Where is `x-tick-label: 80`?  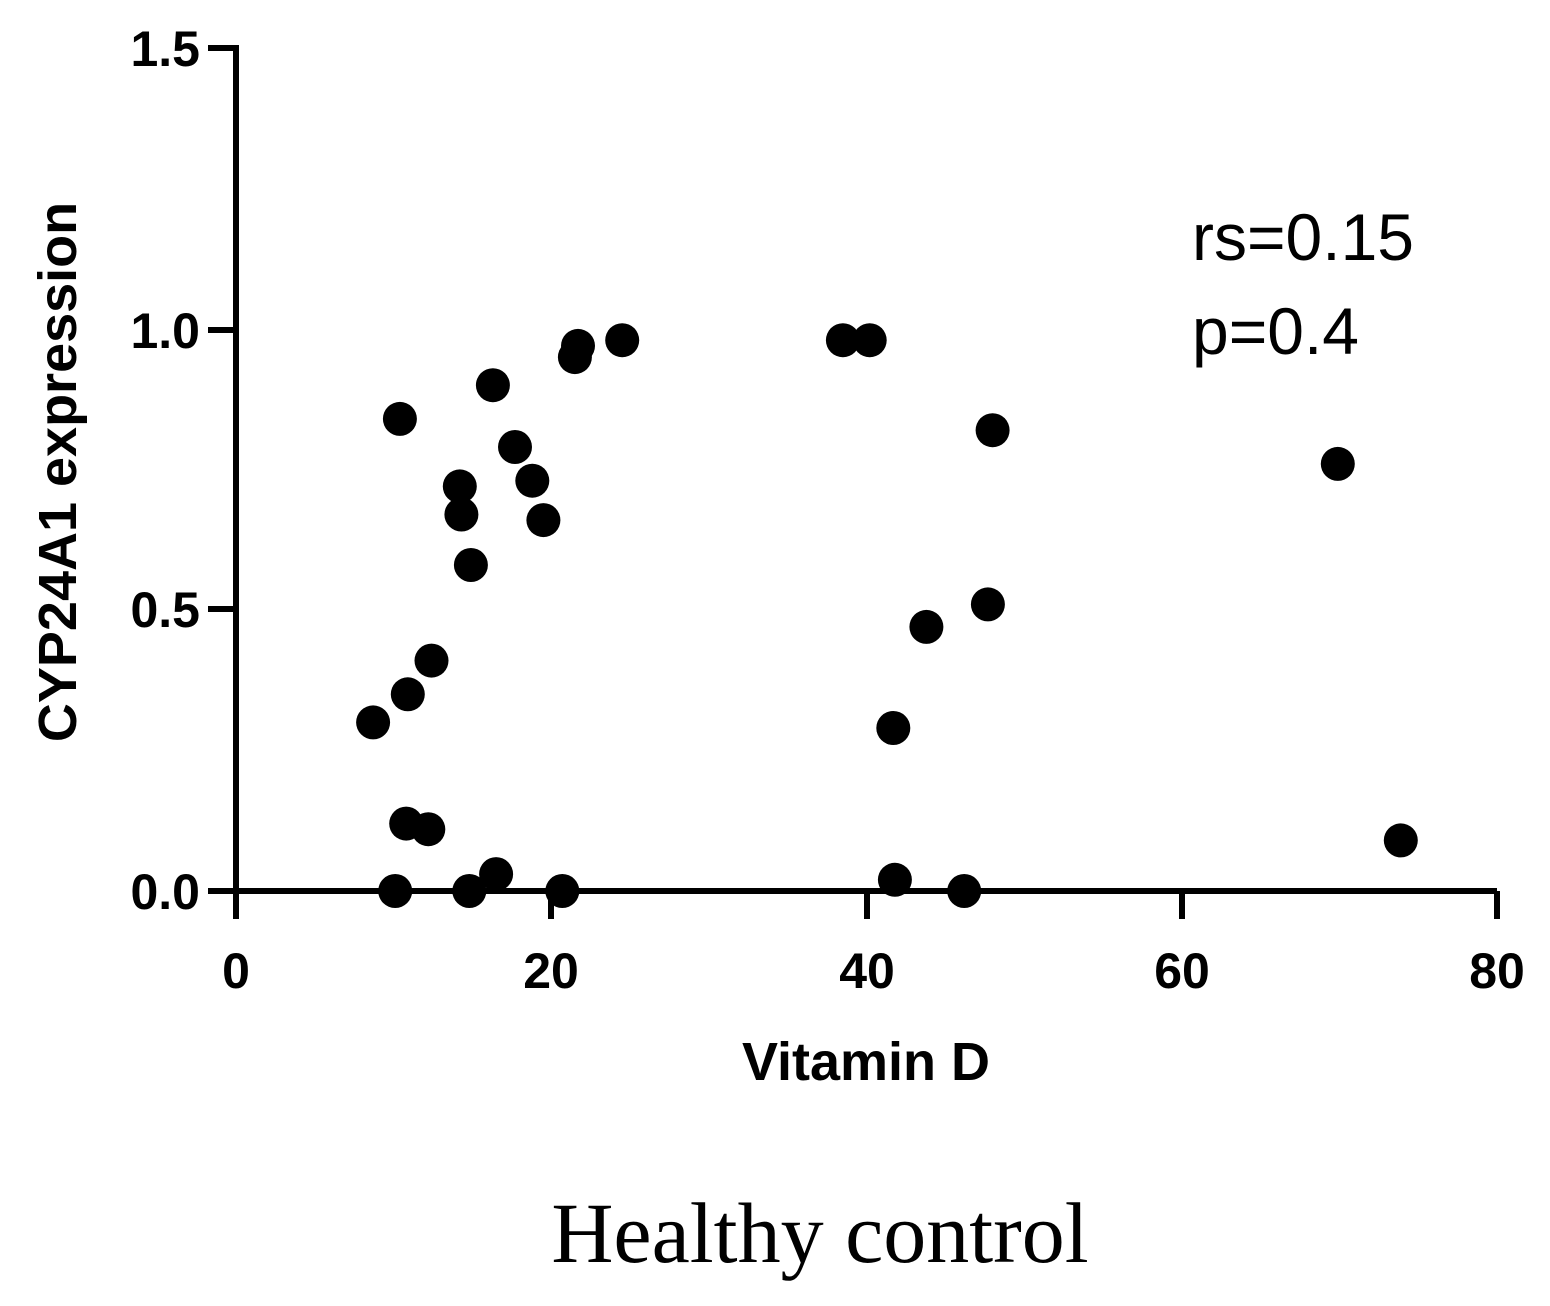
x-tick-label: 80 is located at coordinates (1497, 971).